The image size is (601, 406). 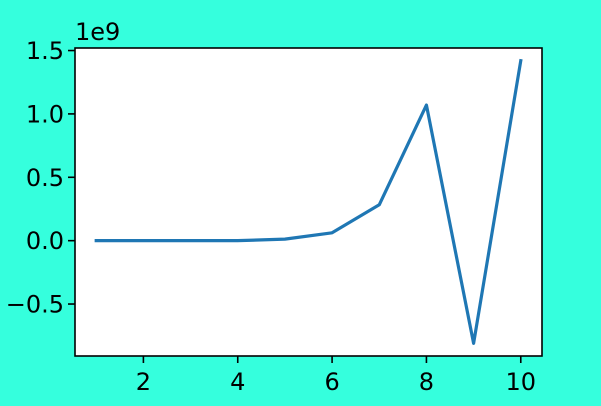 What do you see at coordinates (426, 382) in the screenshot?
I see `x-tick-label: 8` at bounding box center [426, 382].